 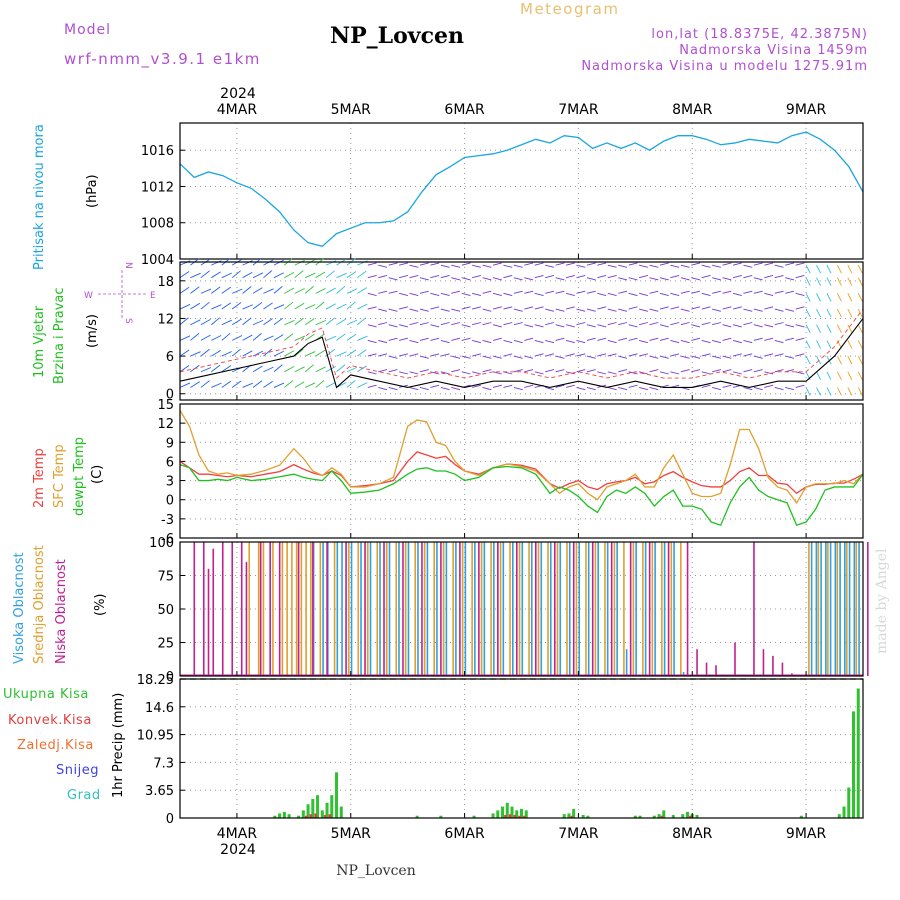 I want to click on wind-barbs, so click(x=521, y=326).